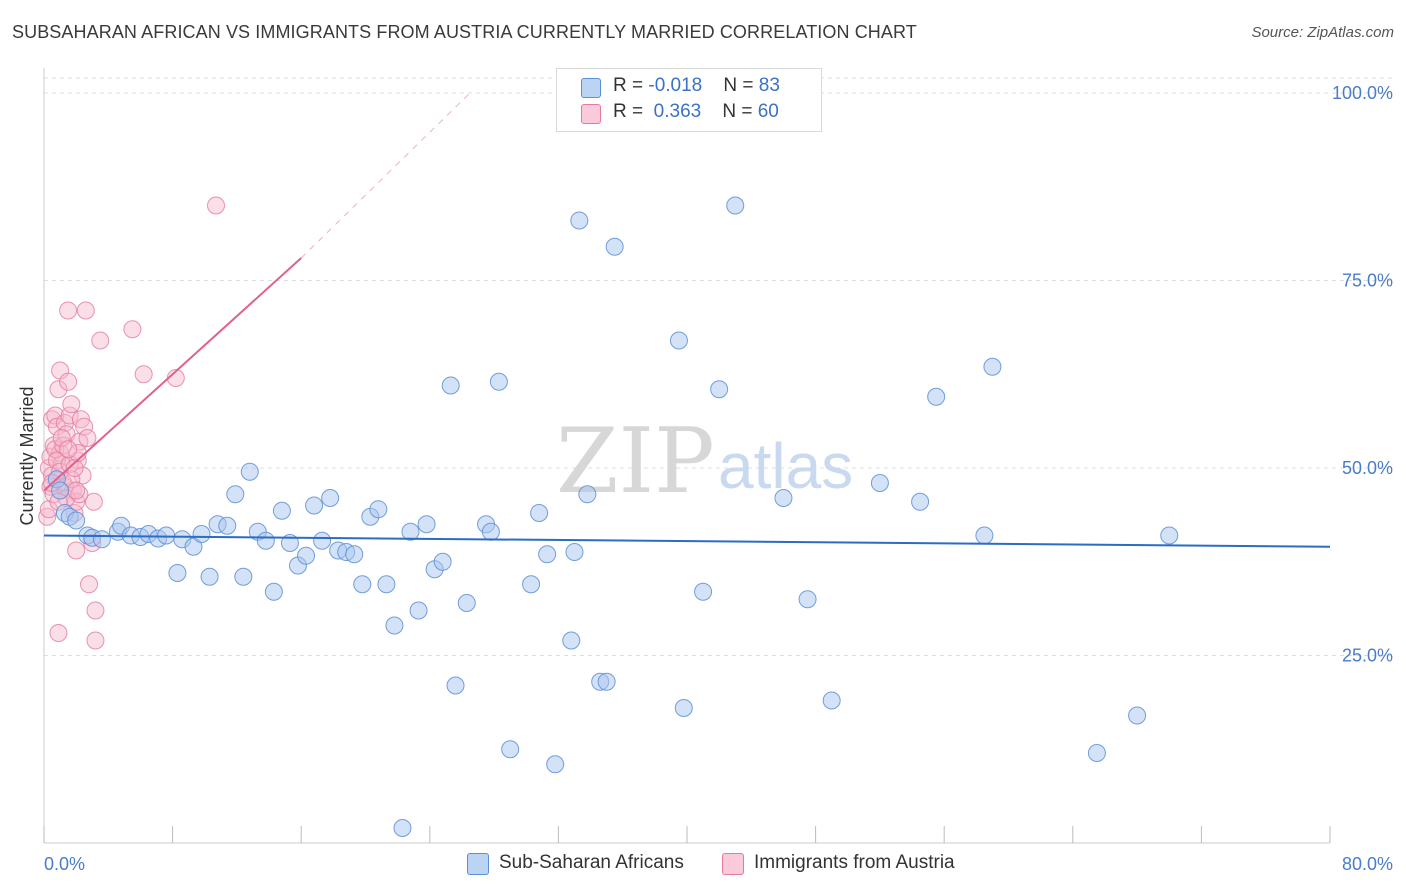 Image resolution: width=1406 pixels, height=892 pixels. Describe the element at coordinates (172, 374) in the screenshot. I see `trend-line-austria` at that location.